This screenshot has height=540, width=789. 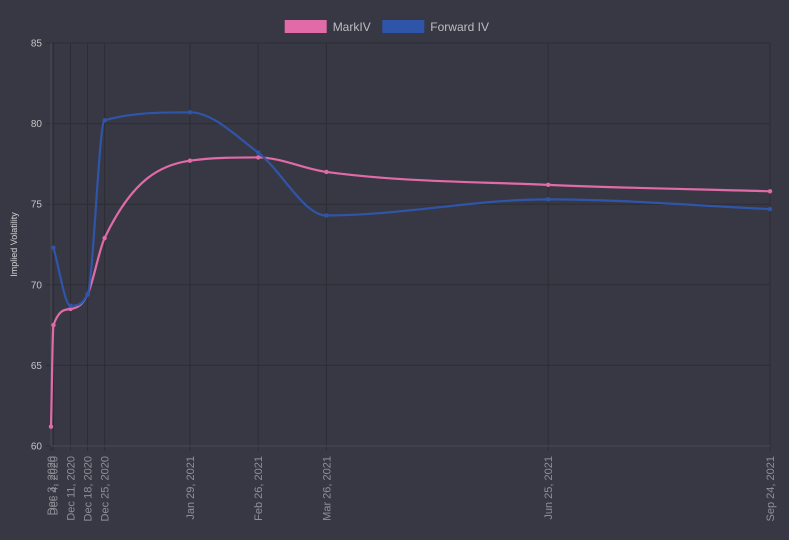 What do you see at coordinates (106, 488) in the screenshot?
I see `x-tick-label: Dec 25, 2020` at bounding box center [106, 488].